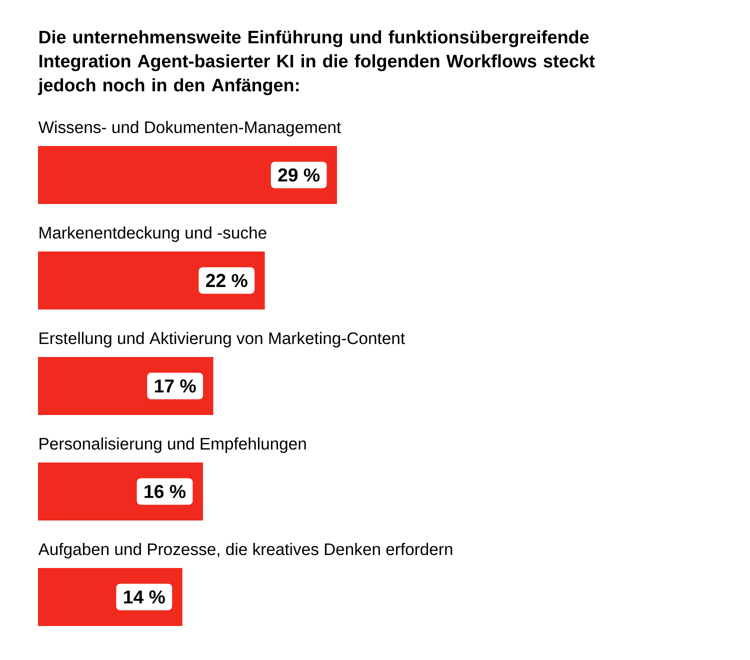 This screenshot has height=660, width=750. Describe the element at coordinates (190, 128) in the screenshot. I see `y-tick-label: Wissens- und Dokumenten-Management` at that location.